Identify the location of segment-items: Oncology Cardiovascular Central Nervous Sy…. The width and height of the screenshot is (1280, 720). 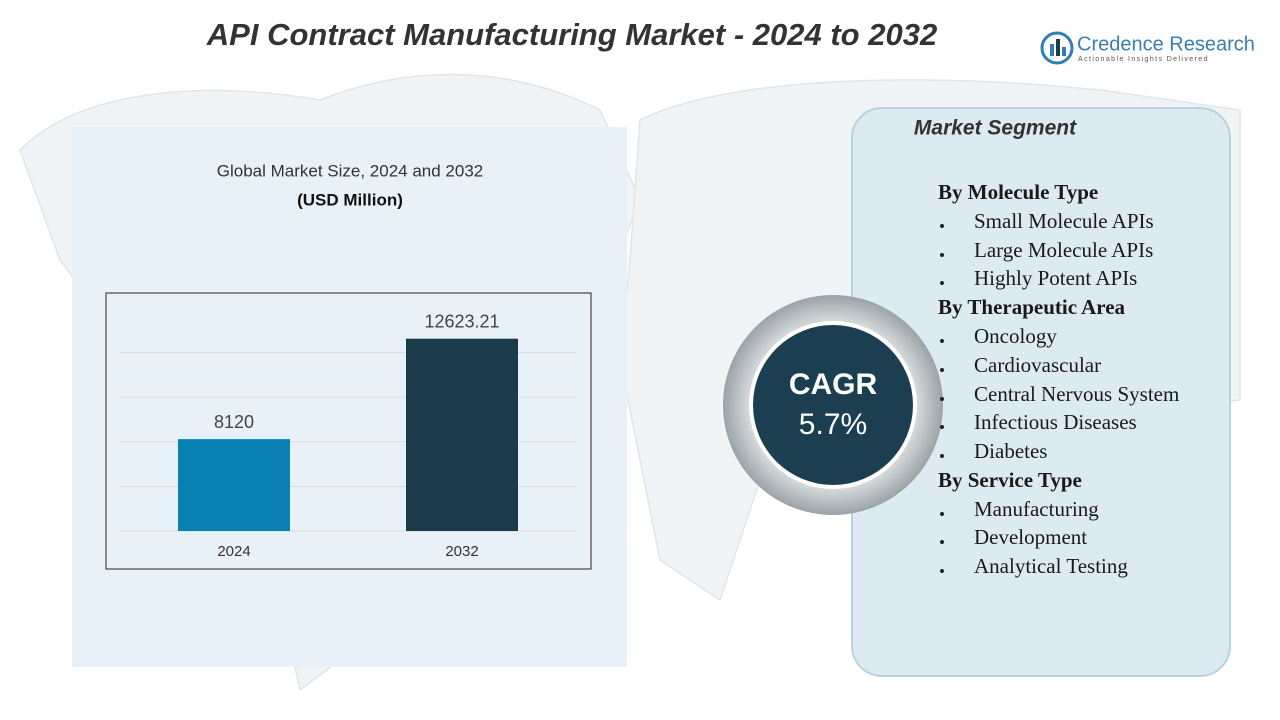
(1083, 394).